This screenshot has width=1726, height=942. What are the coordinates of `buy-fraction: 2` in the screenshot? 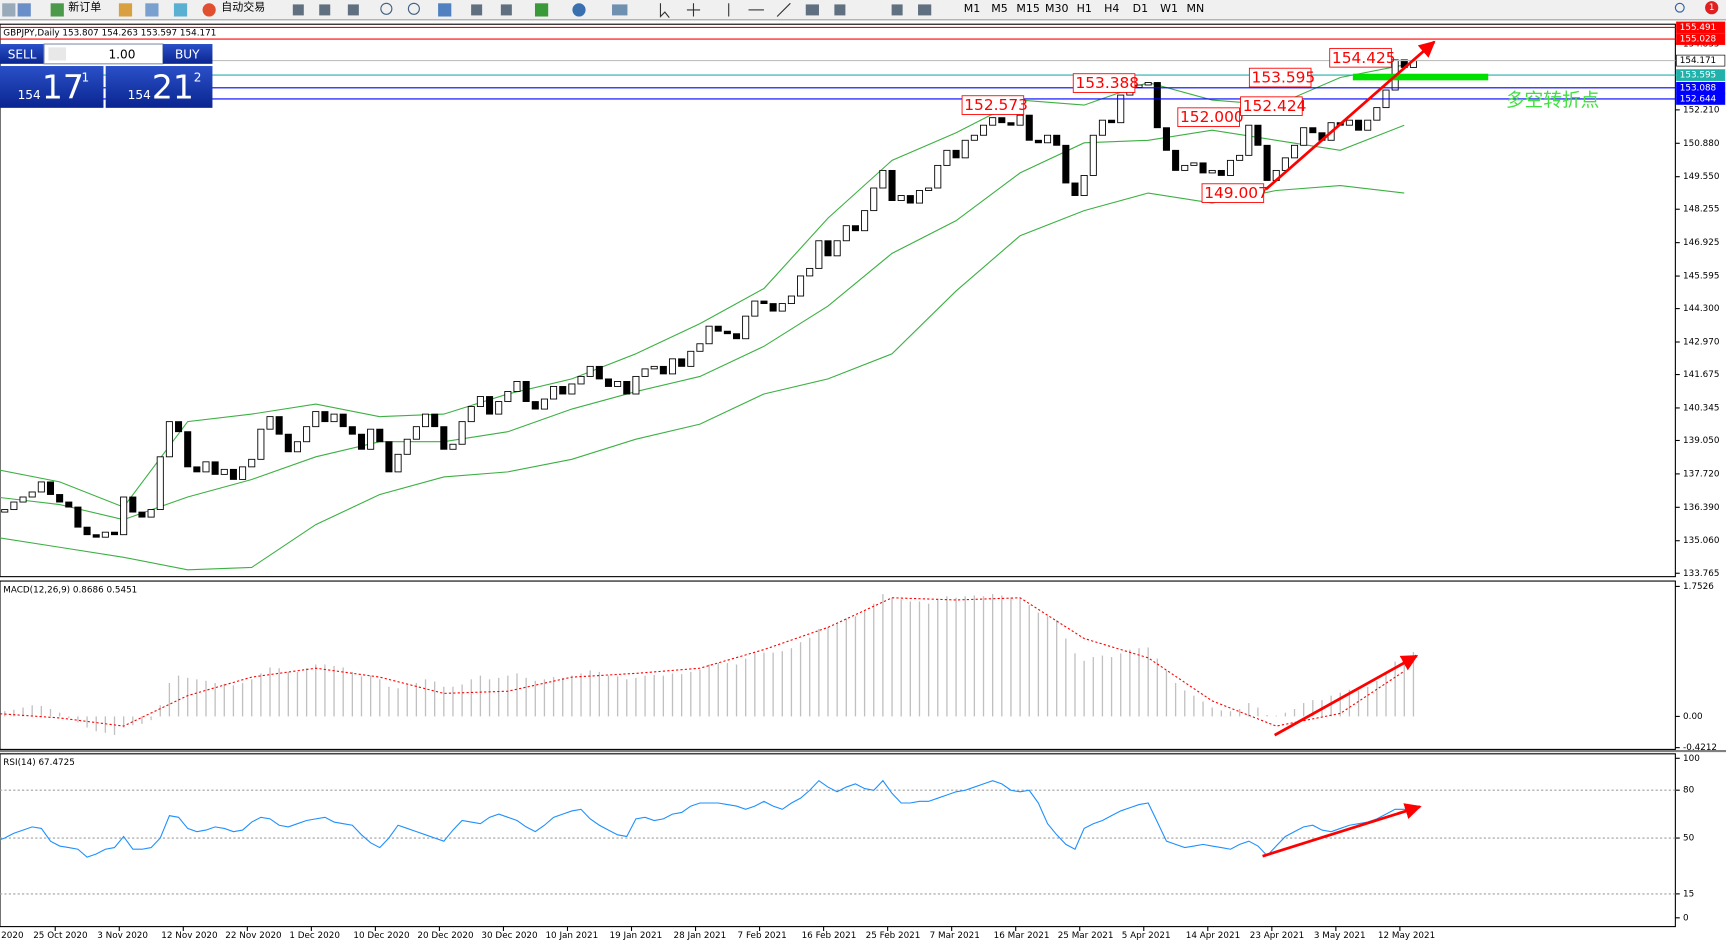 It's located at (198, 78).